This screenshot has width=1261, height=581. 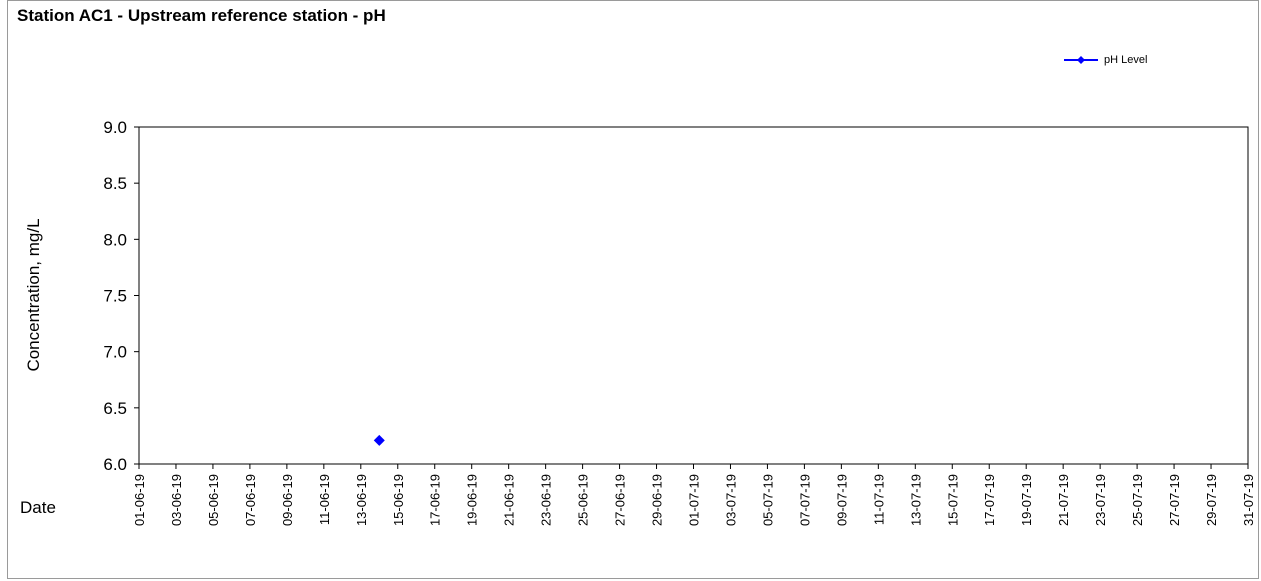 What do you see at coordinates (139, 500) in the screenshot?
I see `x-tick-label: 01-06-19` at bounding box center [139, 500].